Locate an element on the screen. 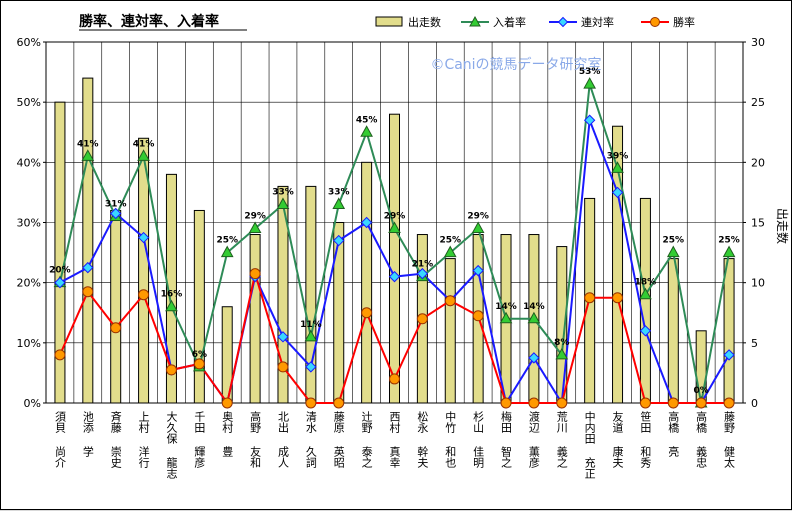 This screenshot has height=511, width=792. x-tick-label: 杉山 佳明 is located at coordinates (478, 439).